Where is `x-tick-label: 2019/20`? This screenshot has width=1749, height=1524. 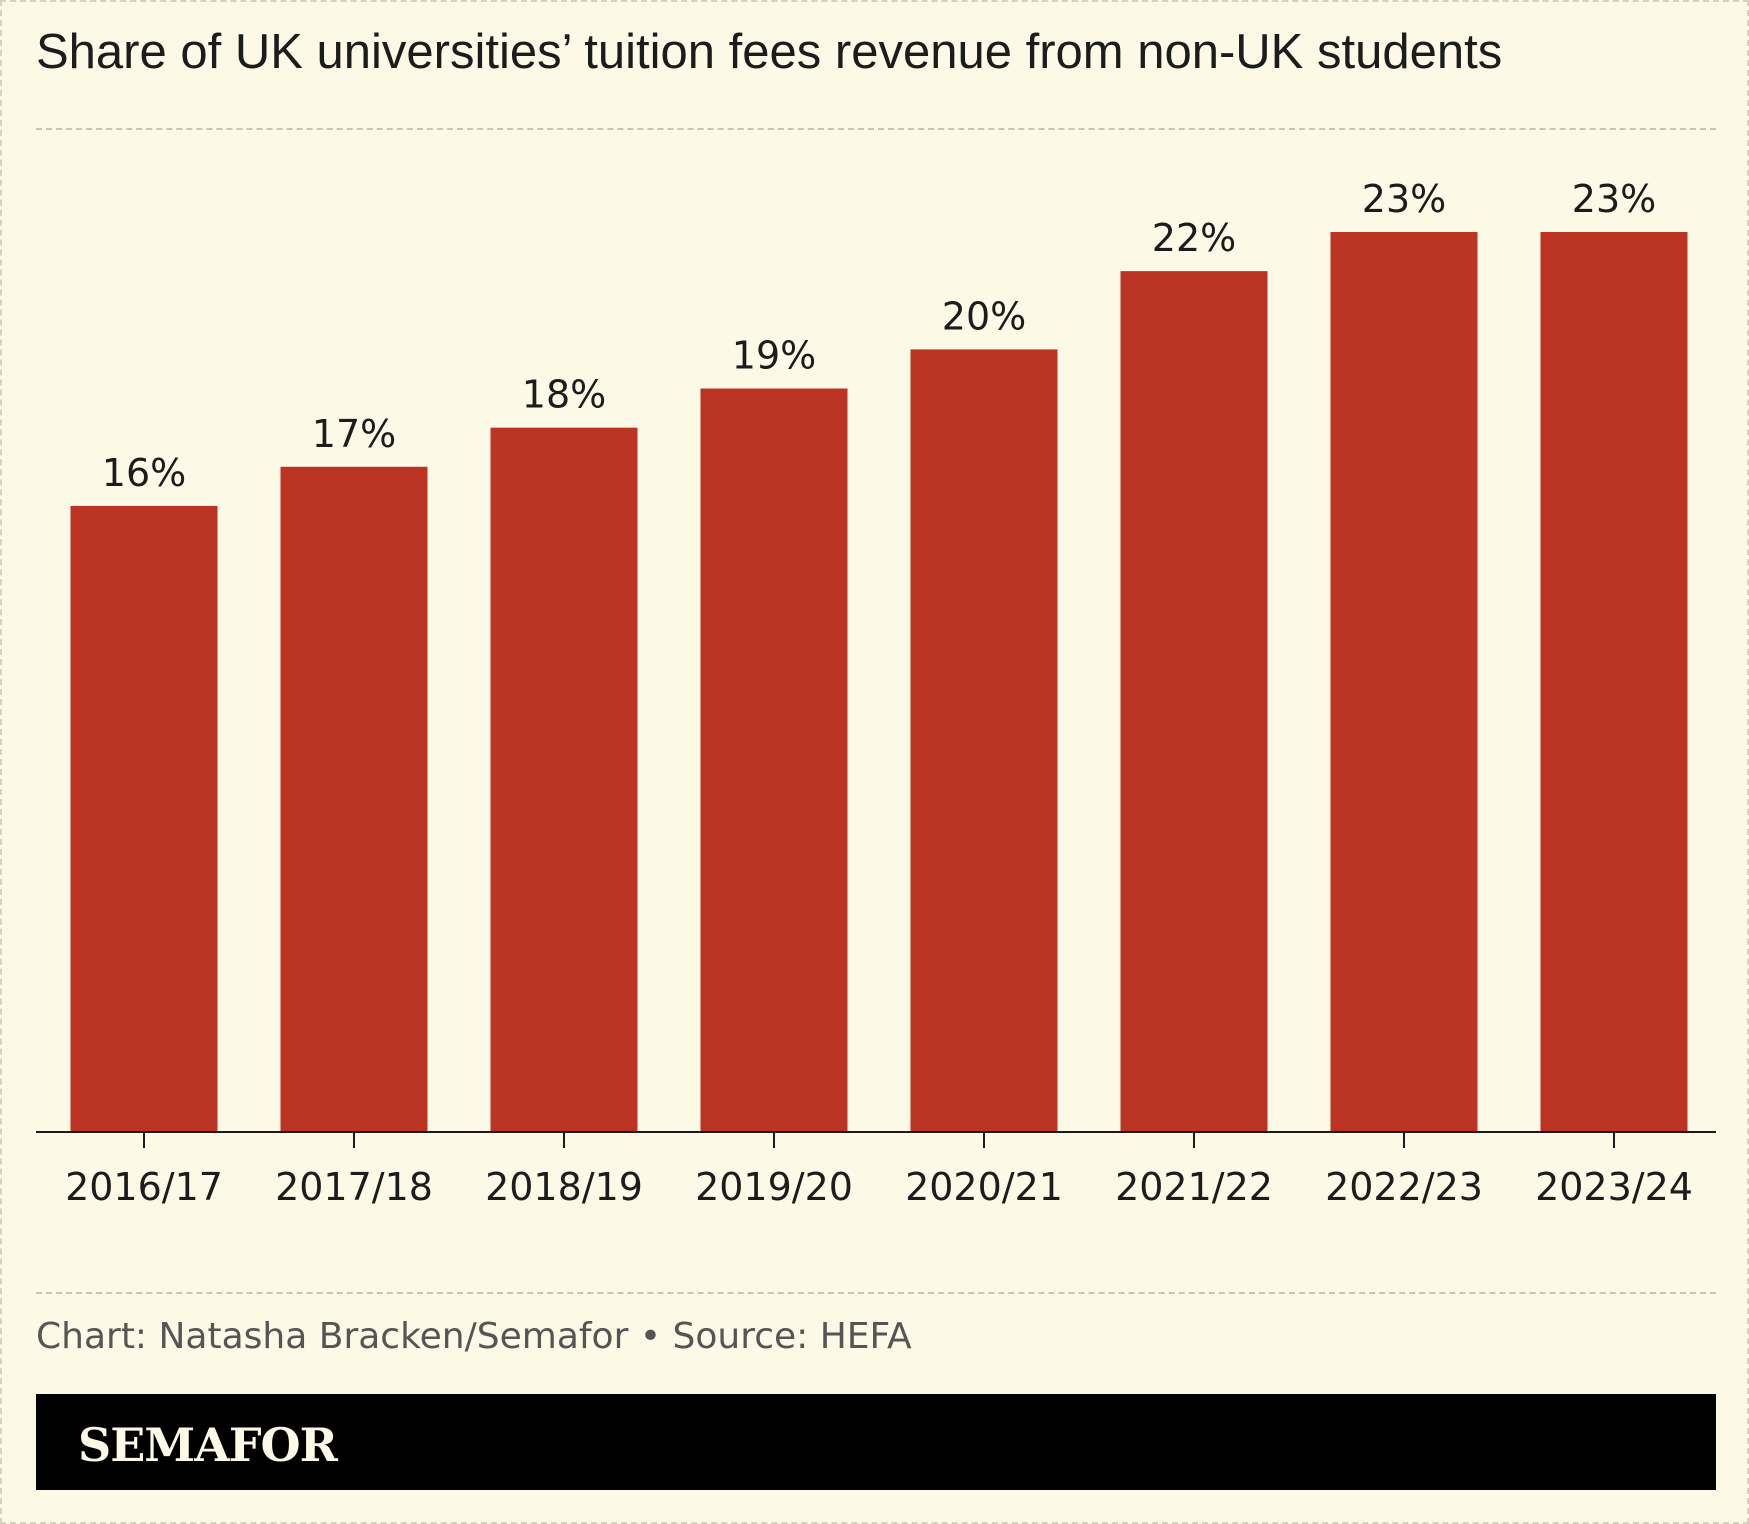
x-tick-label: 2019/20 is located at coordinates (774, 1187).